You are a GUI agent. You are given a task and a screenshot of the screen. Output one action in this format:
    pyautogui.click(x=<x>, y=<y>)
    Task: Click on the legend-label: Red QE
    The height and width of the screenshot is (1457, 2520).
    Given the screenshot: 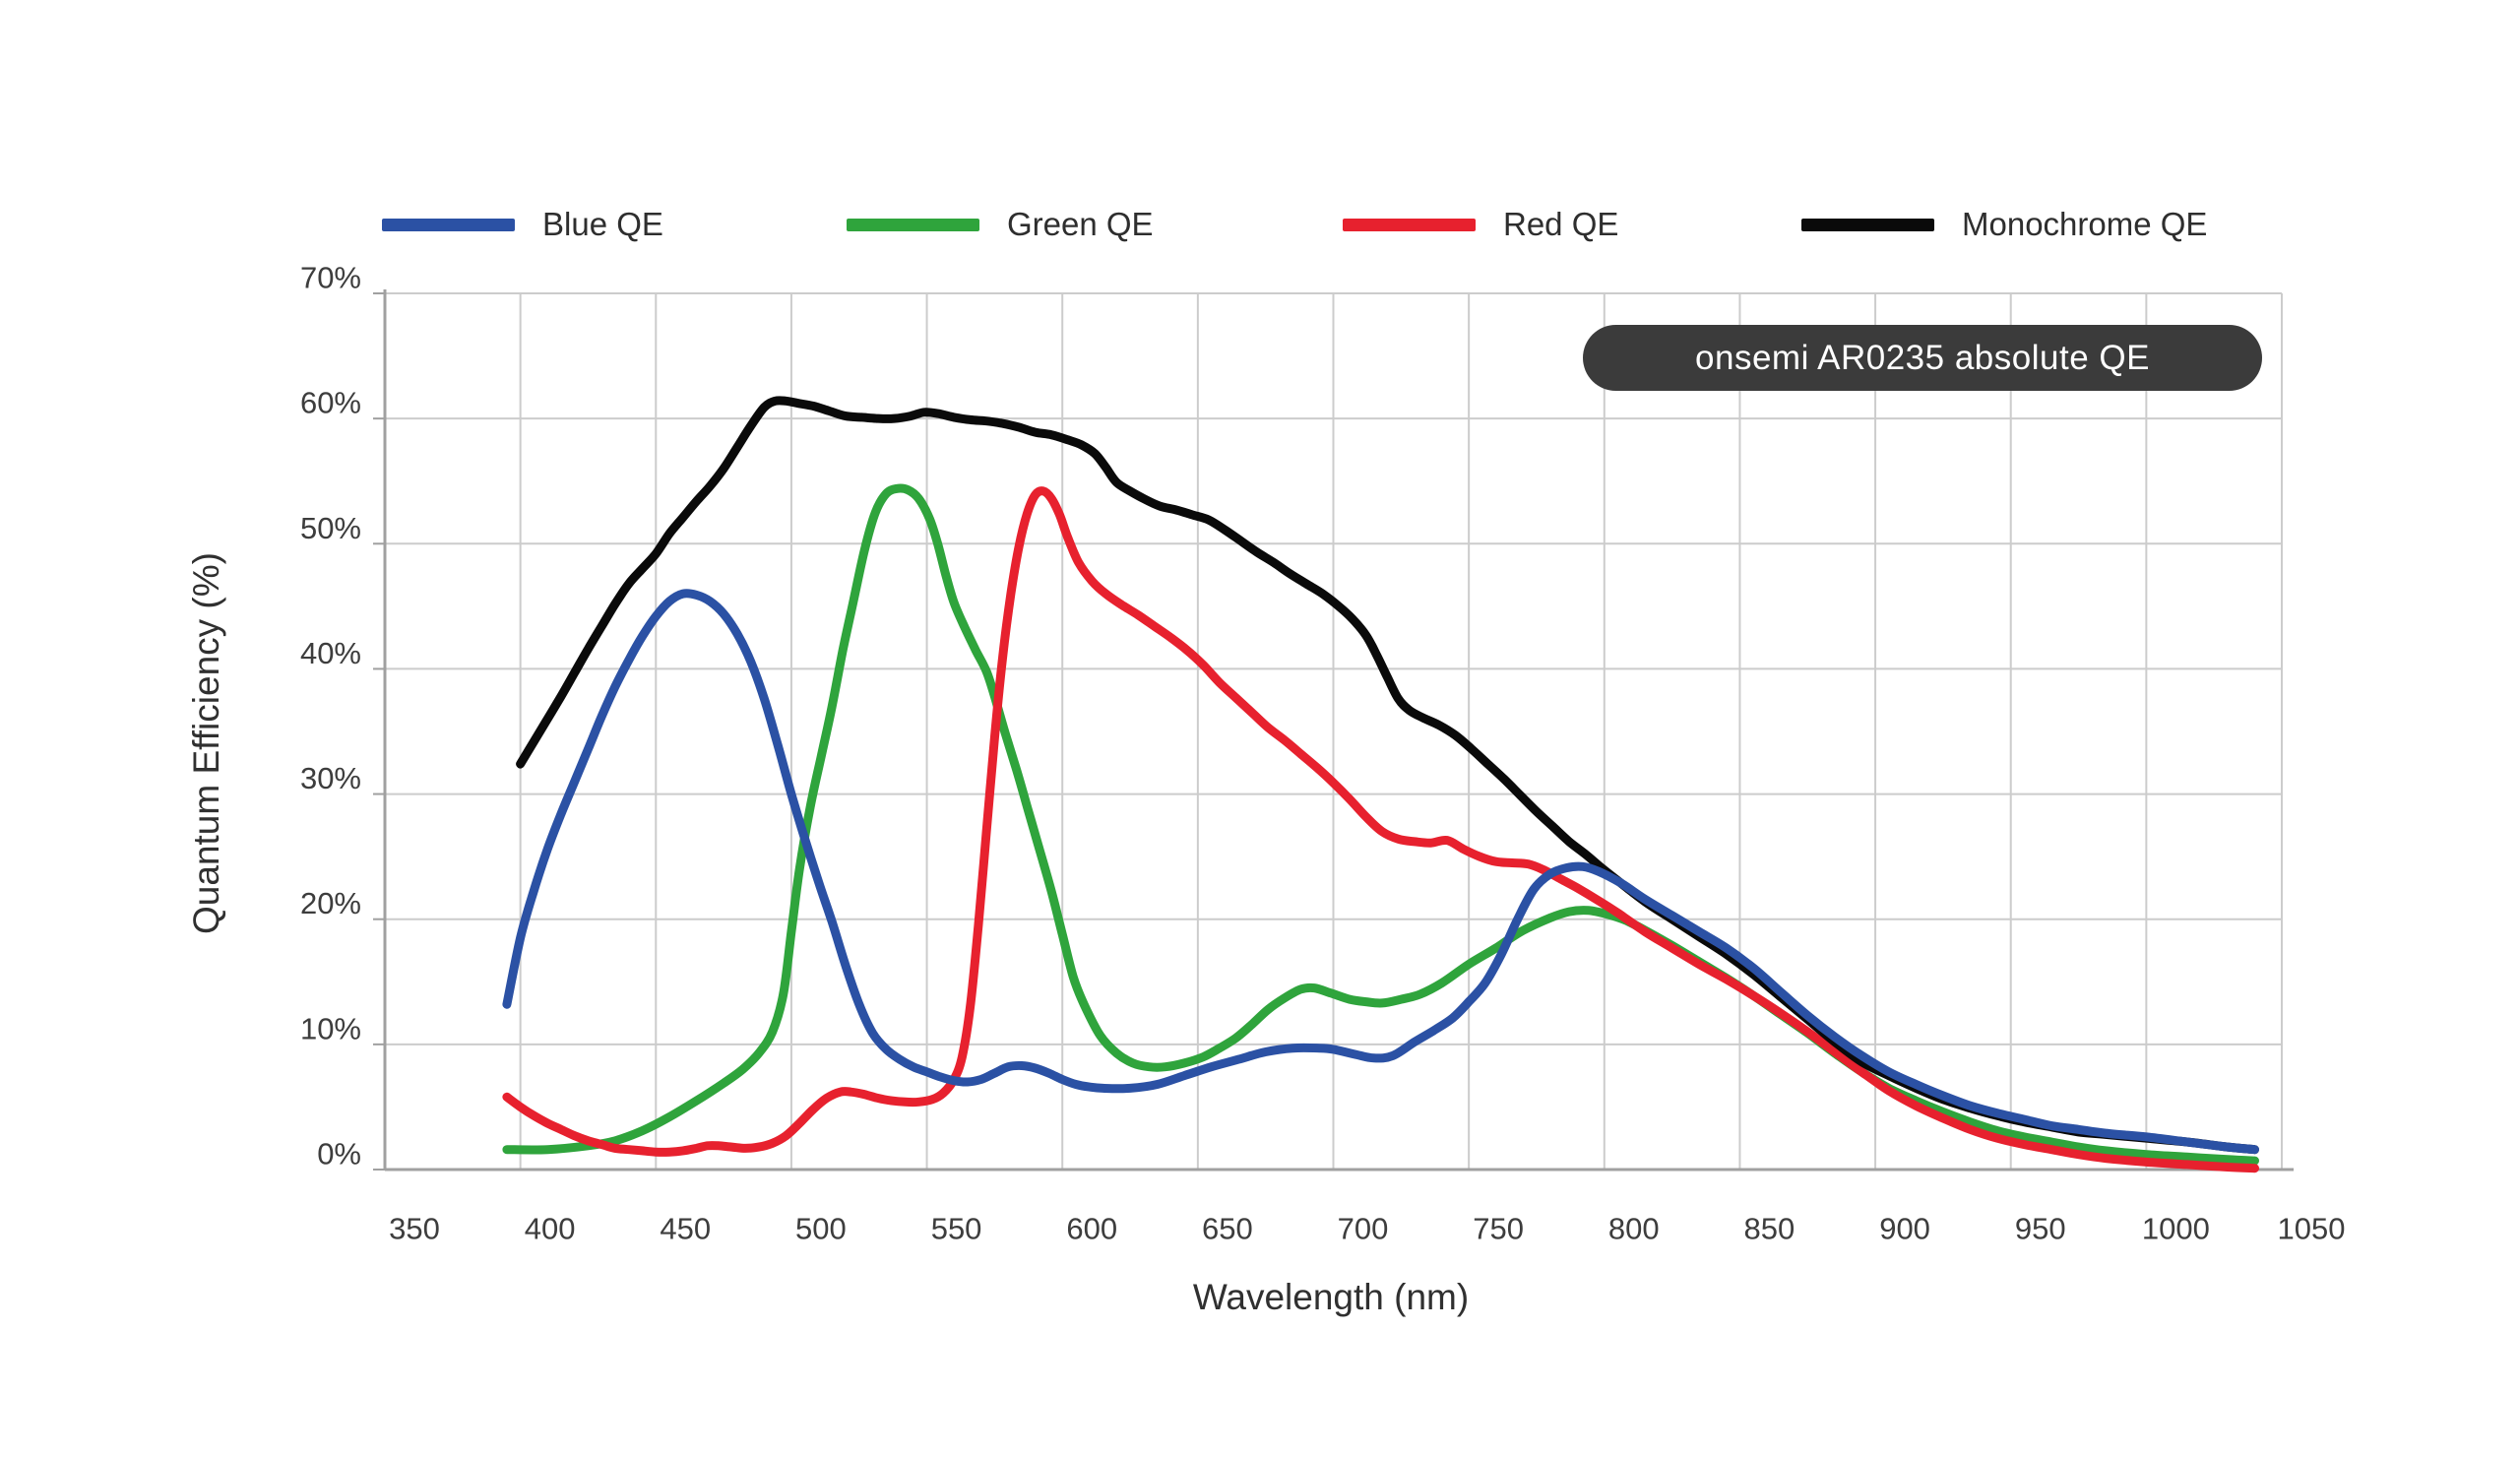 What is the action you would take?
    pyautogui.click(x=1561, y=224)
    